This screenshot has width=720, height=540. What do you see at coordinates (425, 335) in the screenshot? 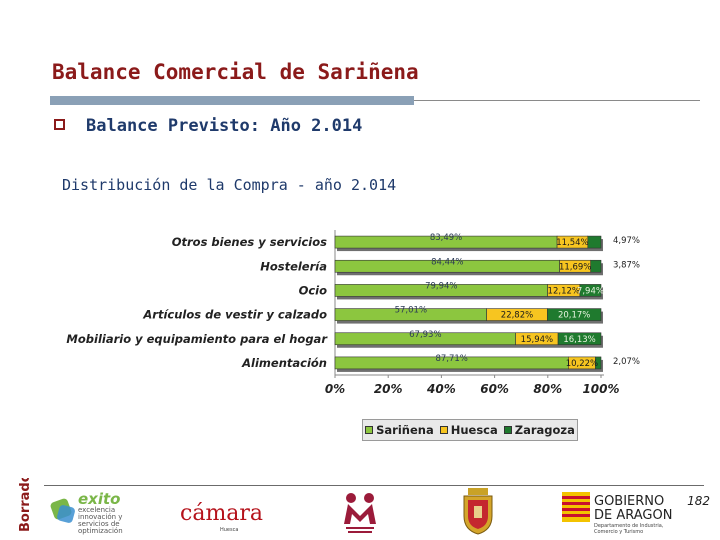
I see `data-label-sariñena: 67,93%` at bounding box center [425, 335].